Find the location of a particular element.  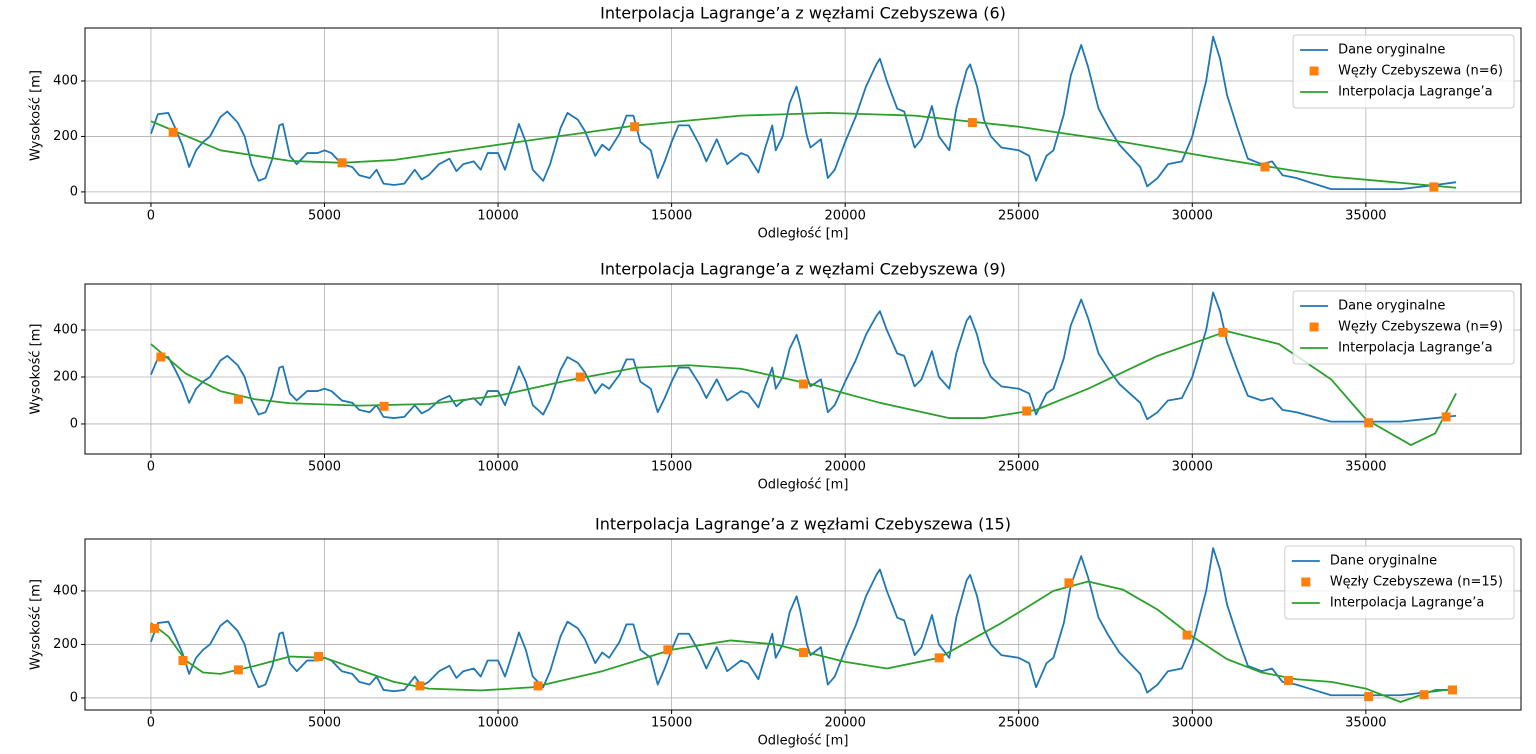

legend-label: Węzły Czebyszewa (n=15) is located at coordinates (1416, 582).